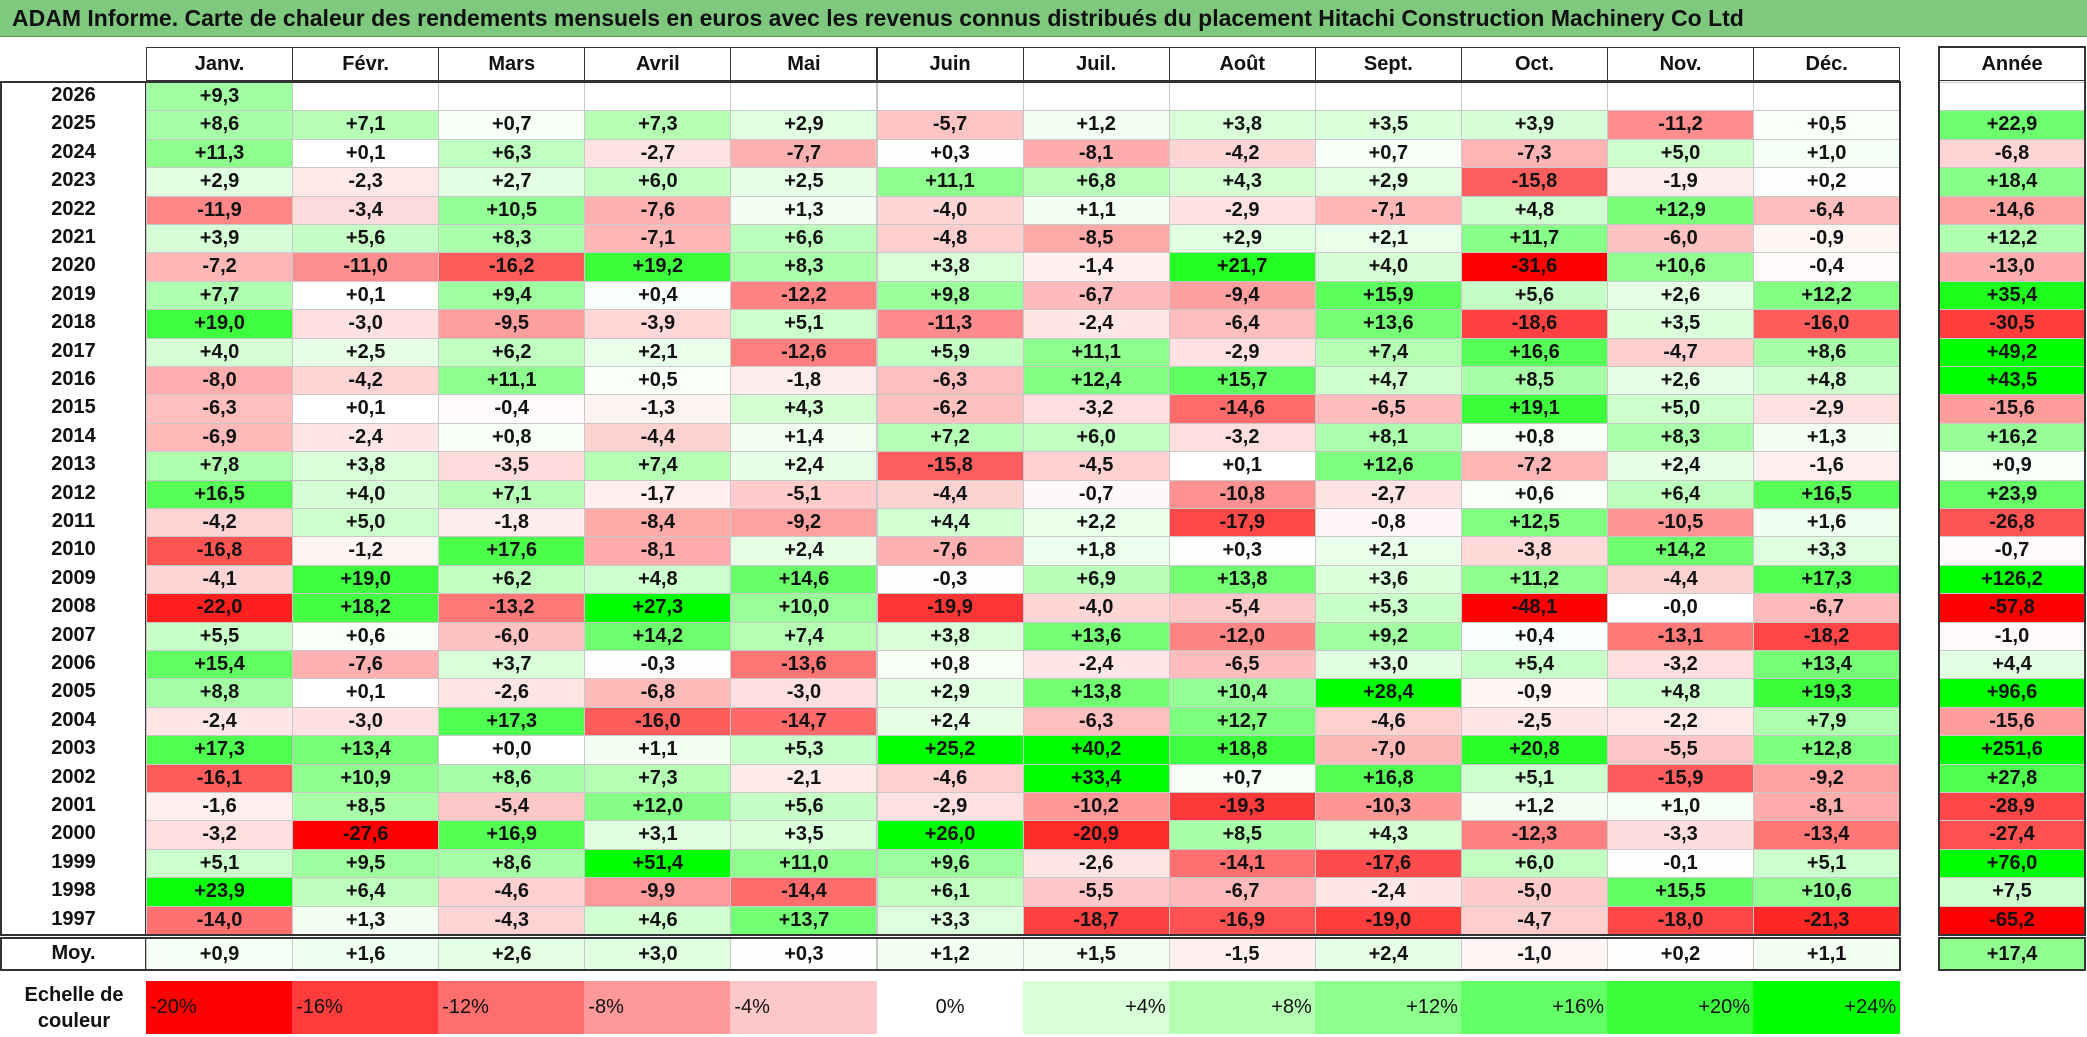  I want to click on month-header: Mars, so click(512, 64).